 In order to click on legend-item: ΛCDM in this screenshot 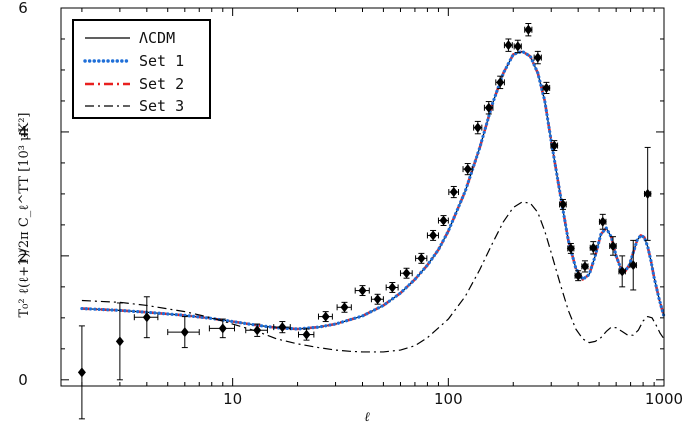, I will do `click(130, 38)`.